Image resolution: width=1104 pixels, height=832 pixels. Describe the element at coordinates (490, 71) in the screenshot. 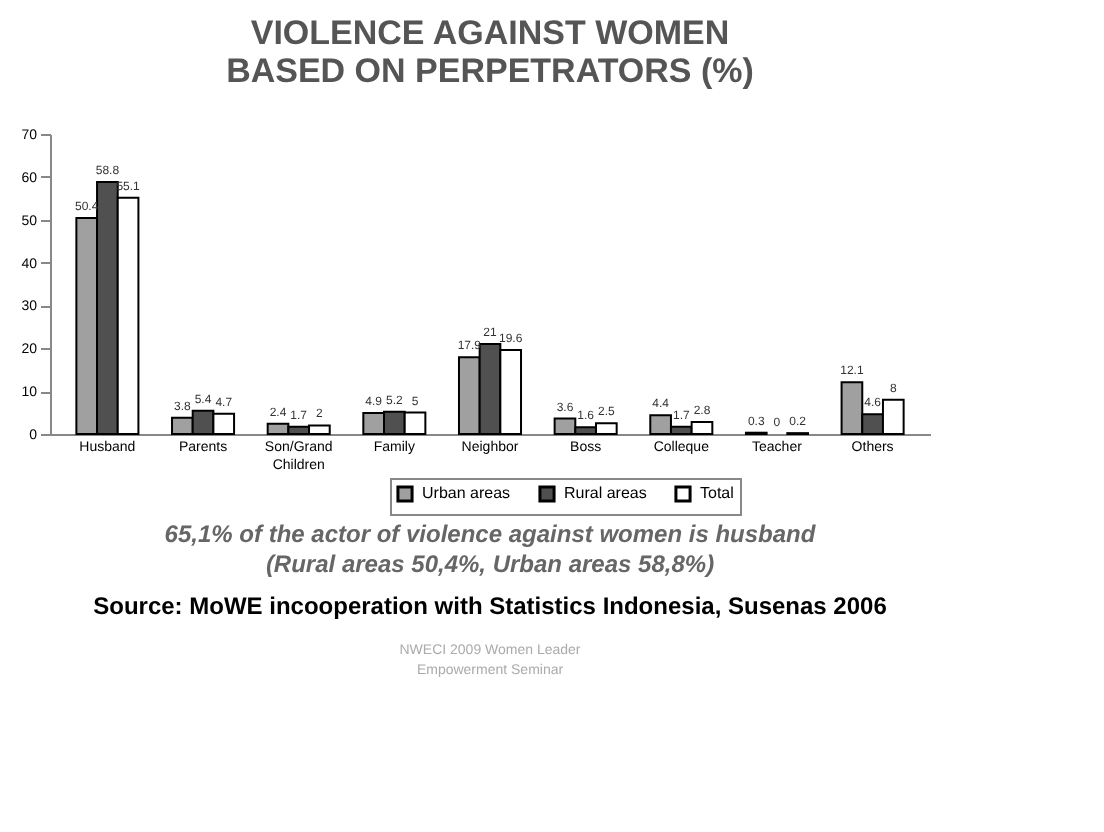

I see `text: BASED ON PERPETRATORS (%)` at that location.